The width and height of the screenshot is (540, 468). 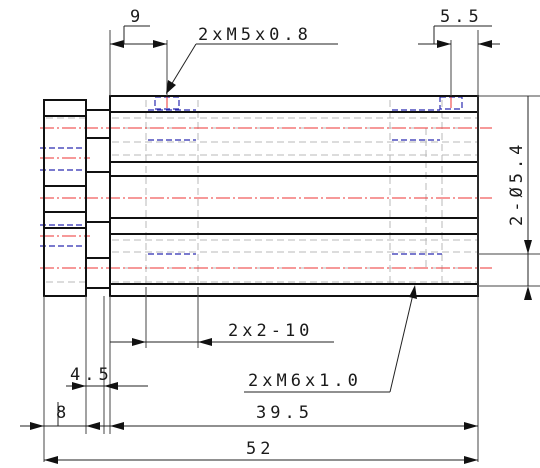 I want to click on dim-thread-m5: 2xM5x0.8, so click(x=255, y=35).